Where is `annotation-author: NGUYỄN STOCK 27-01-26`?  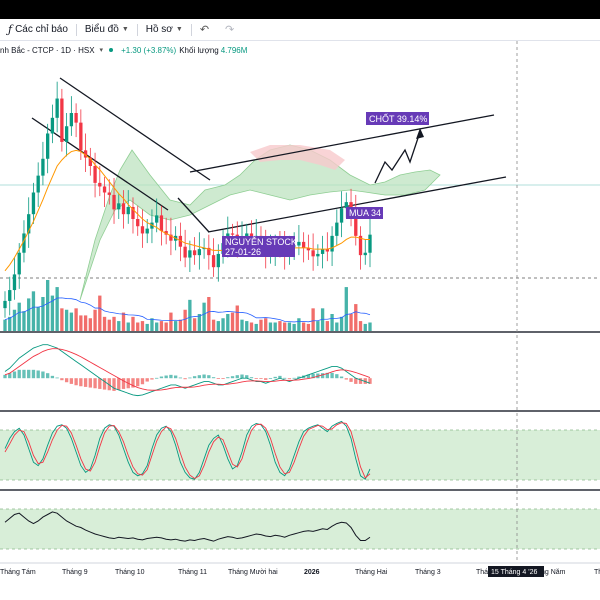 annotation-author: NGUYỄN STOCK 27-01-26 is located at coordinates (259, 246).